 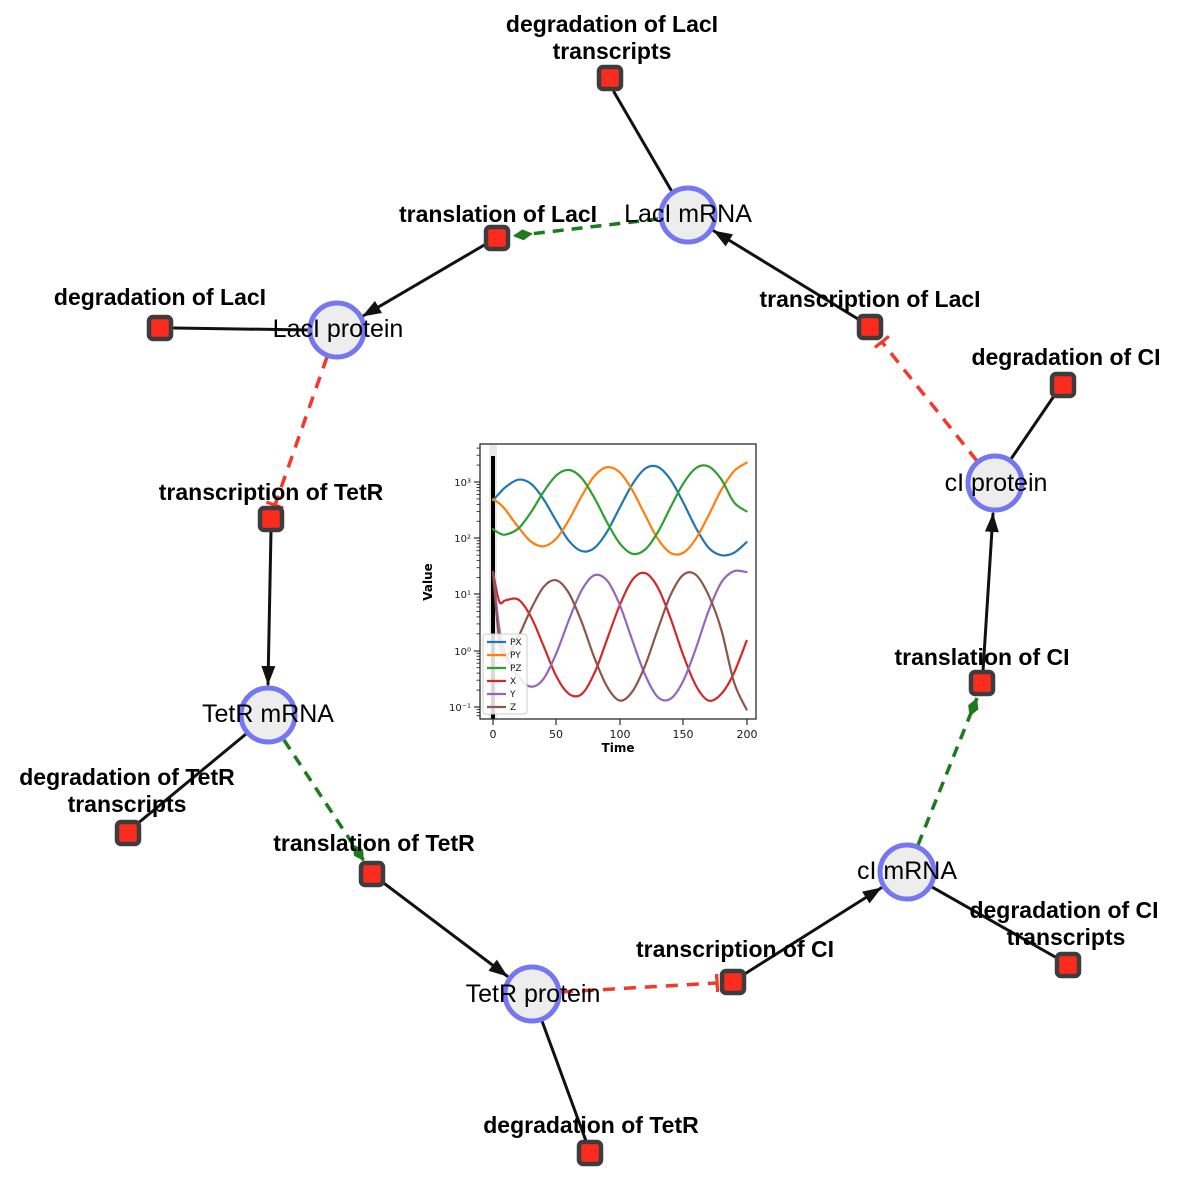 What do you see at coordinates (982, 683) in the screenshot?
I see `reaction-node-translation-ci` at bounding box center [982, 683].